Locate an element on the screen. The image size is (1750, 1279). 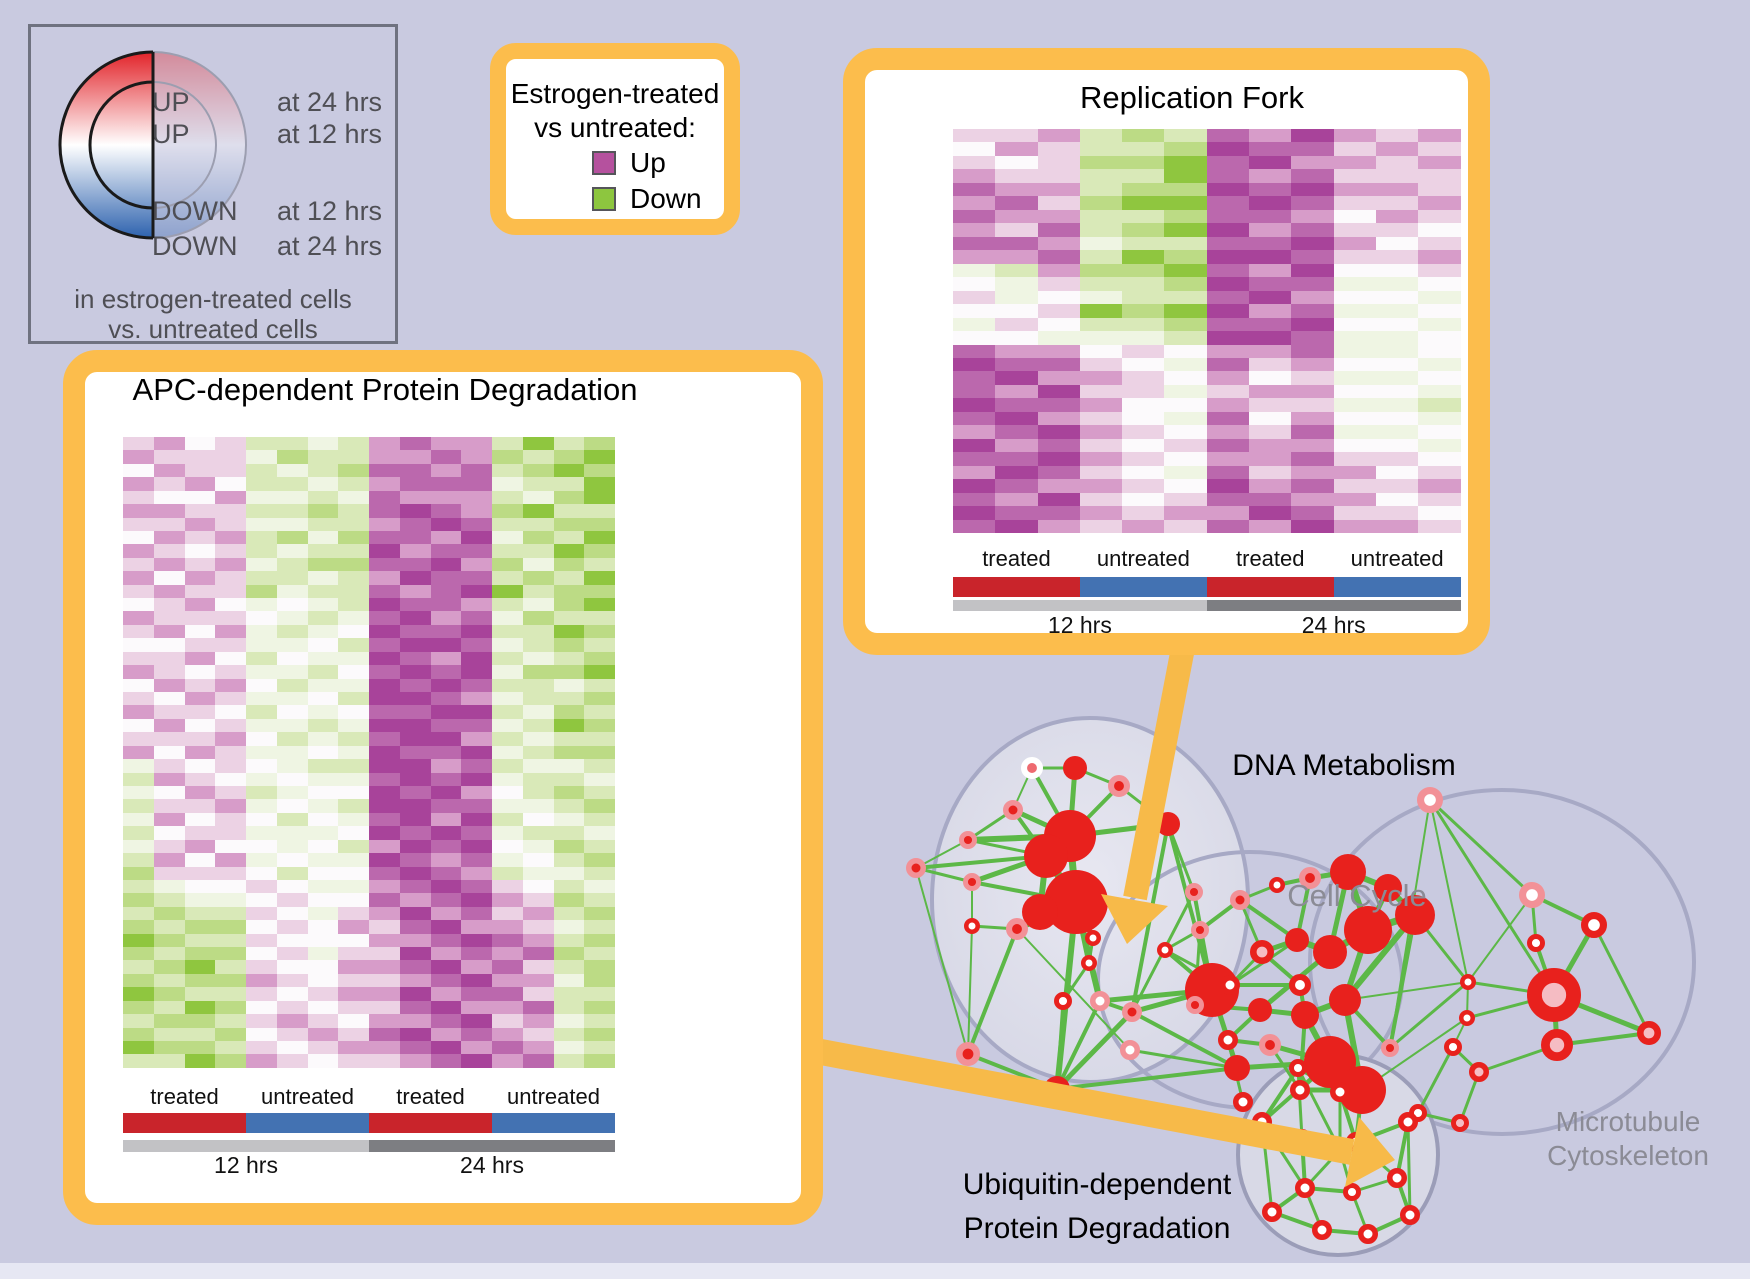
network-edge is located at coordinates (1147, 1078).